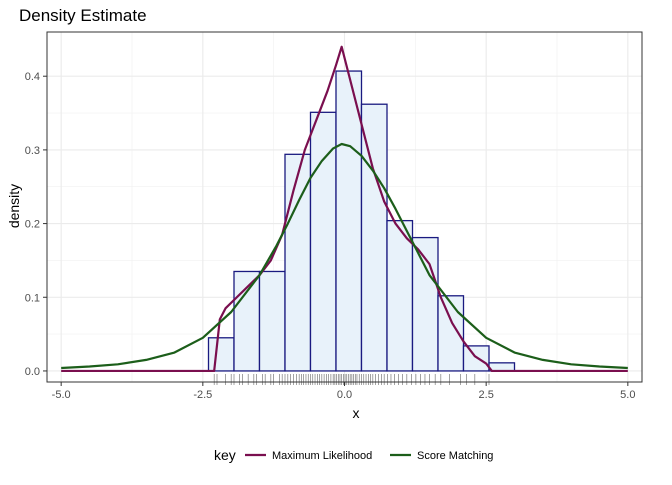  What do you see at coordinates (351, 379) in the screenshot?
I see `rug-marks` at bounding box center [351, 379].